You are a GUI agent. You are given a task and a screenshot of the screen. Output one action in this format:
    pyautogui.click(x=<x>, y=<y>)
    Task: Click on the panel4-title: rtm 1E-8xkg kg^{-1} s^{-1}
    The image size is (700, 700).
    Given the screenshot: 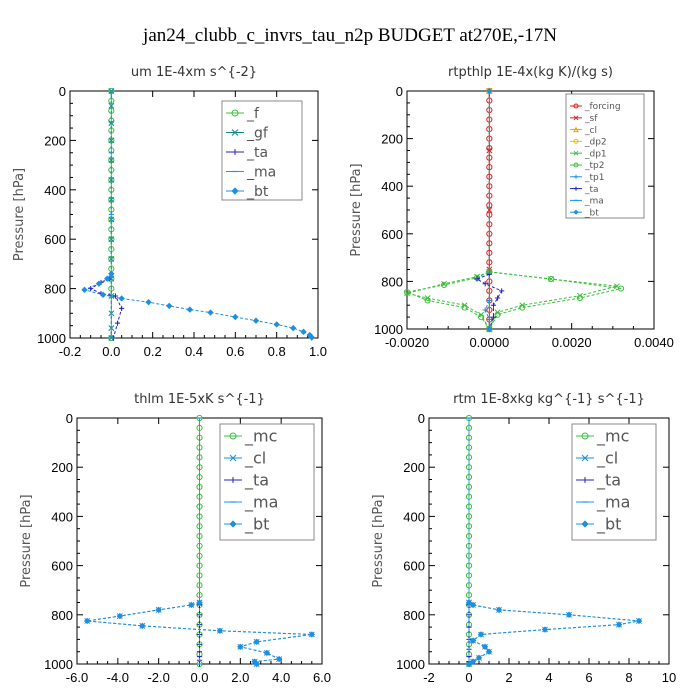 What is the action you would take?
    pyautogui.click(x=549, y=399)
    